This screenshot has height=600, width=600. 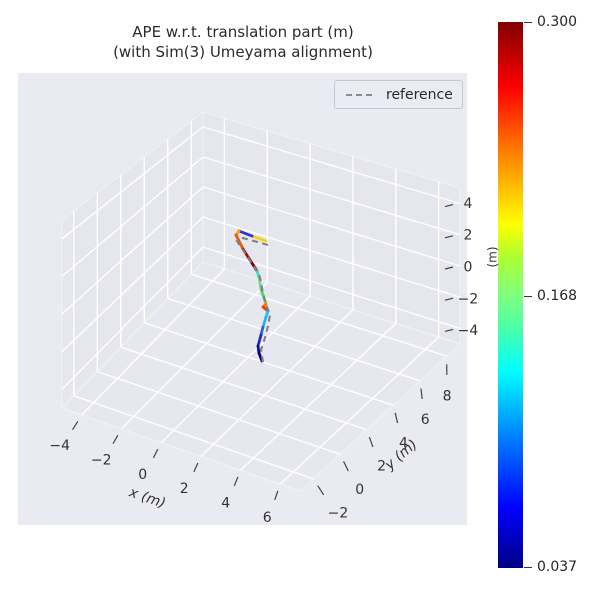 I want to click on chart-title-line-2: (with Sim(3) Umeyama alignment), so click(x=243, y=52).